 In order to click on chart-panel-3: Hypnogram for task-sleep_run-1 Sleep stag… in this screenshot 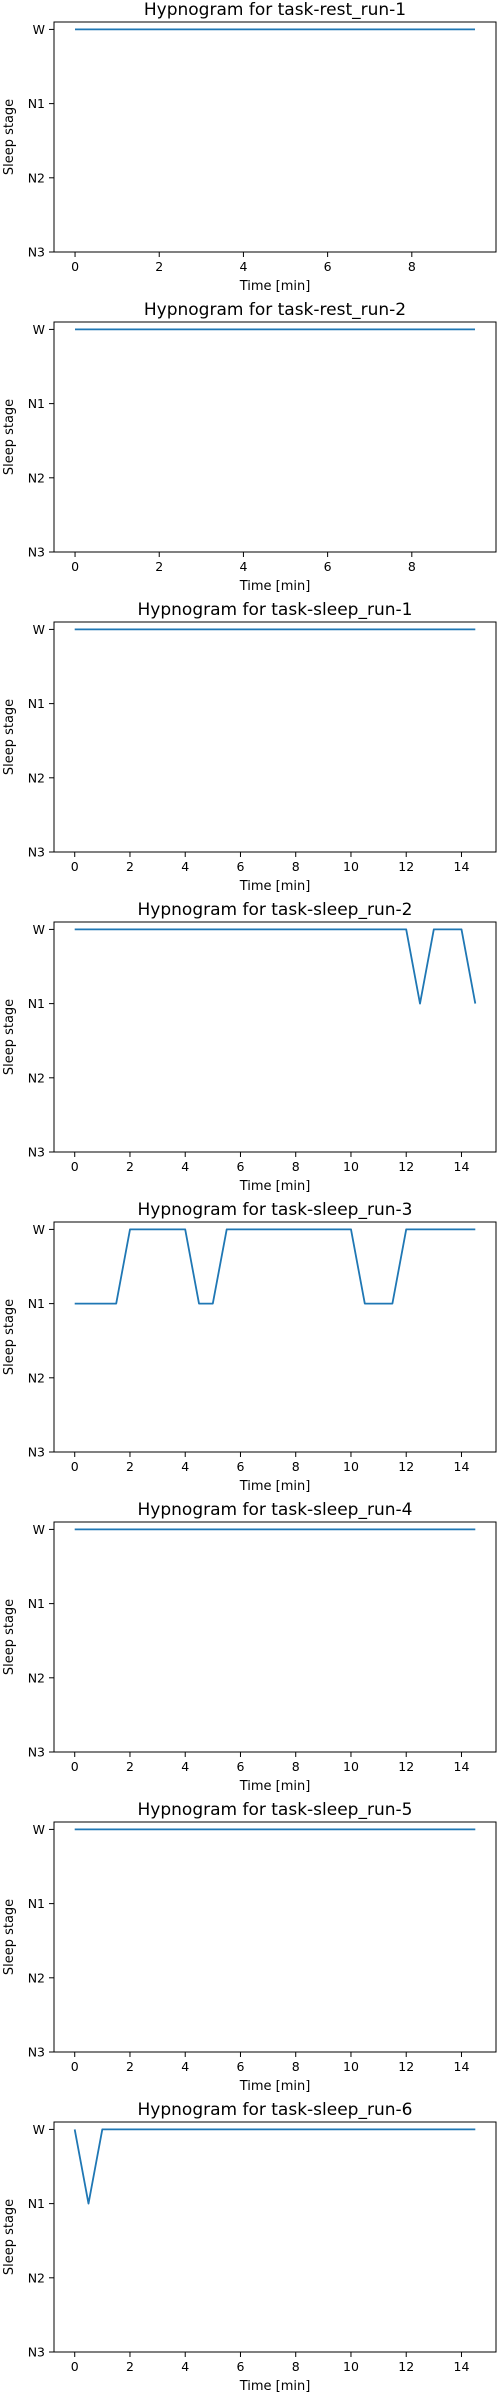, I will do `click(249, 747)`.